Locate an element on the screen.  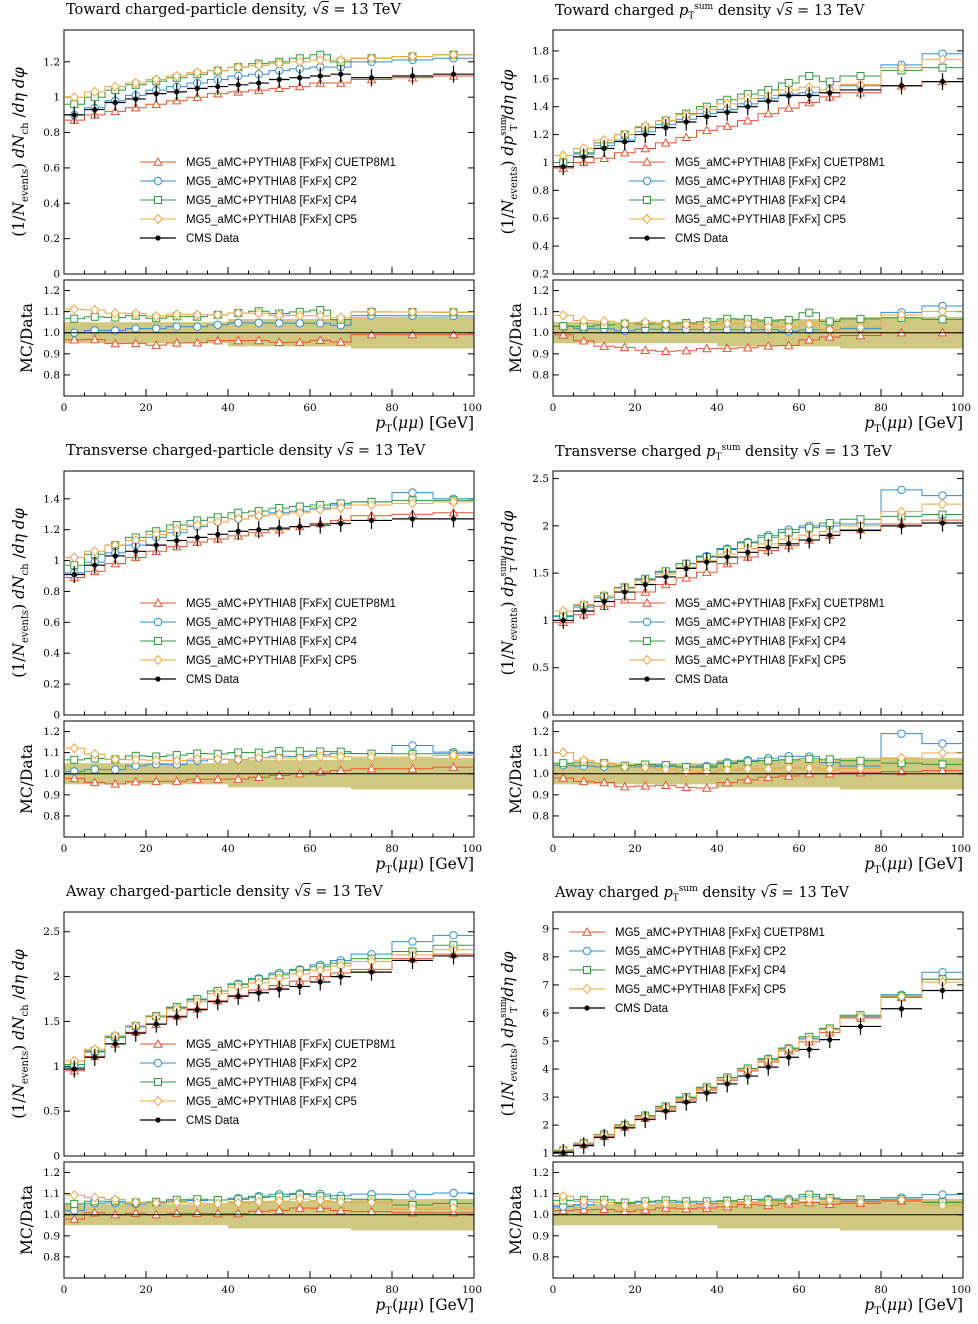
label-part: dp is located at coordinates (508, 1028).